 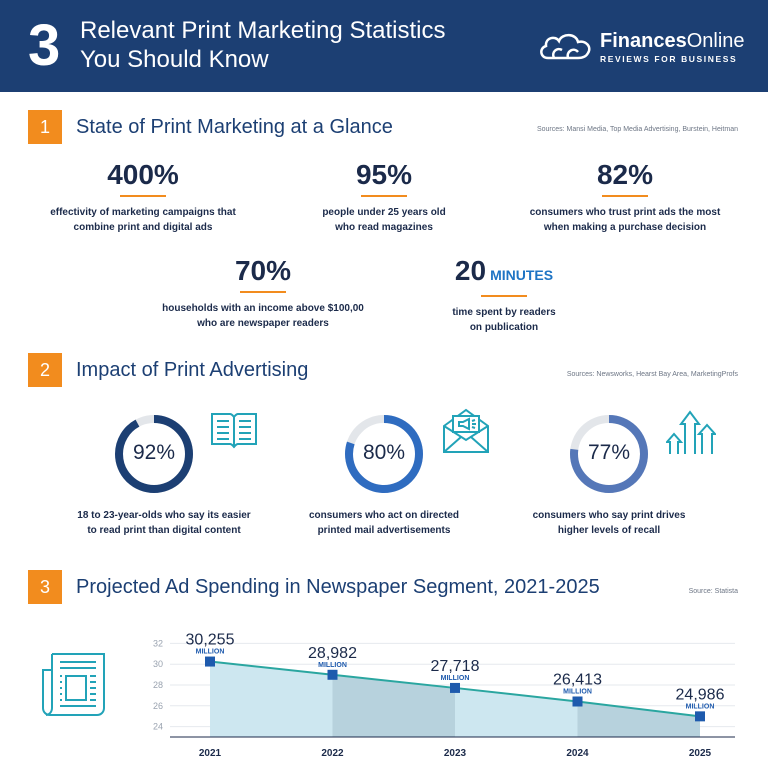 What do you see at coordinates (577, 680) in the screenshot?
I see `data-value-label: 26,413` at bounding box center [577, 680].